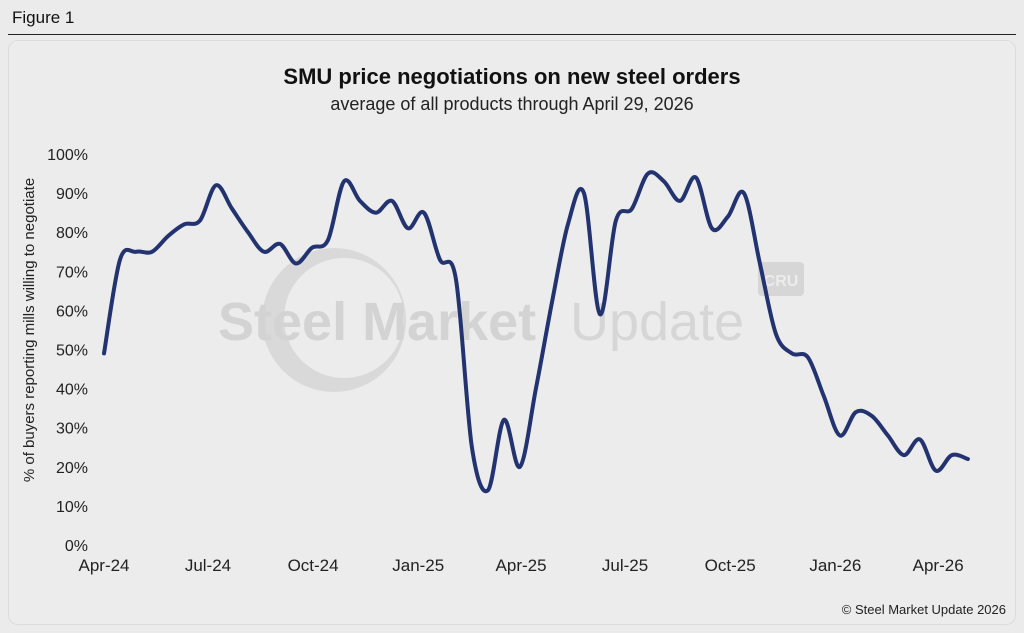  I want to click on x-tick-label: Jan-25, so click(418, 565).